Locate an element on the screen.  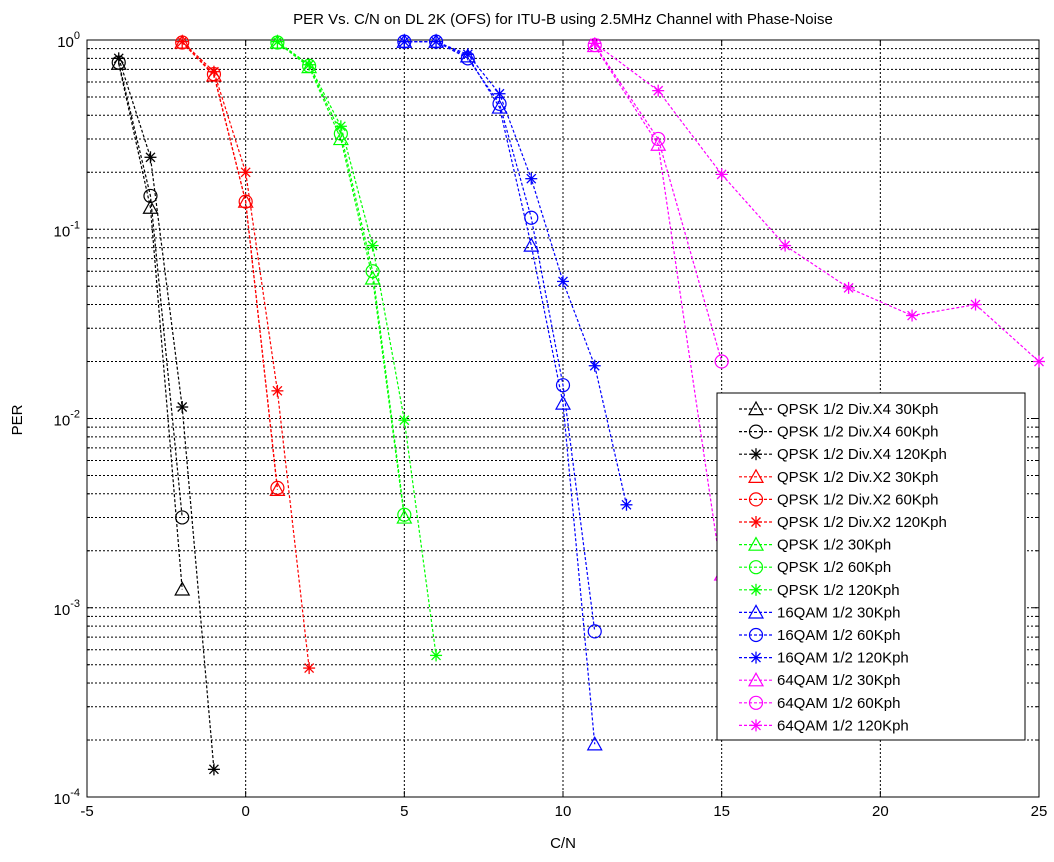
x-axis-title: C/N is located at coordinates (563, 843).